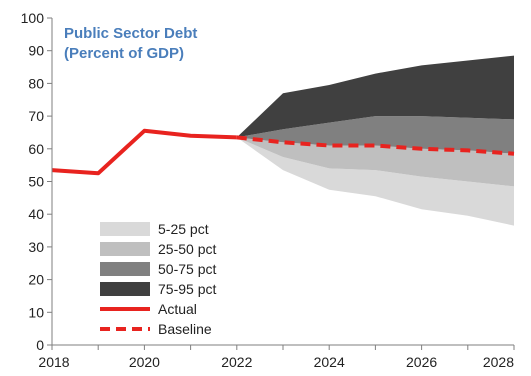  What do you see at coordinates (53, 362) in the screenshot?
I see `x-tick-label: 2018` at bounding box center [53, 362].